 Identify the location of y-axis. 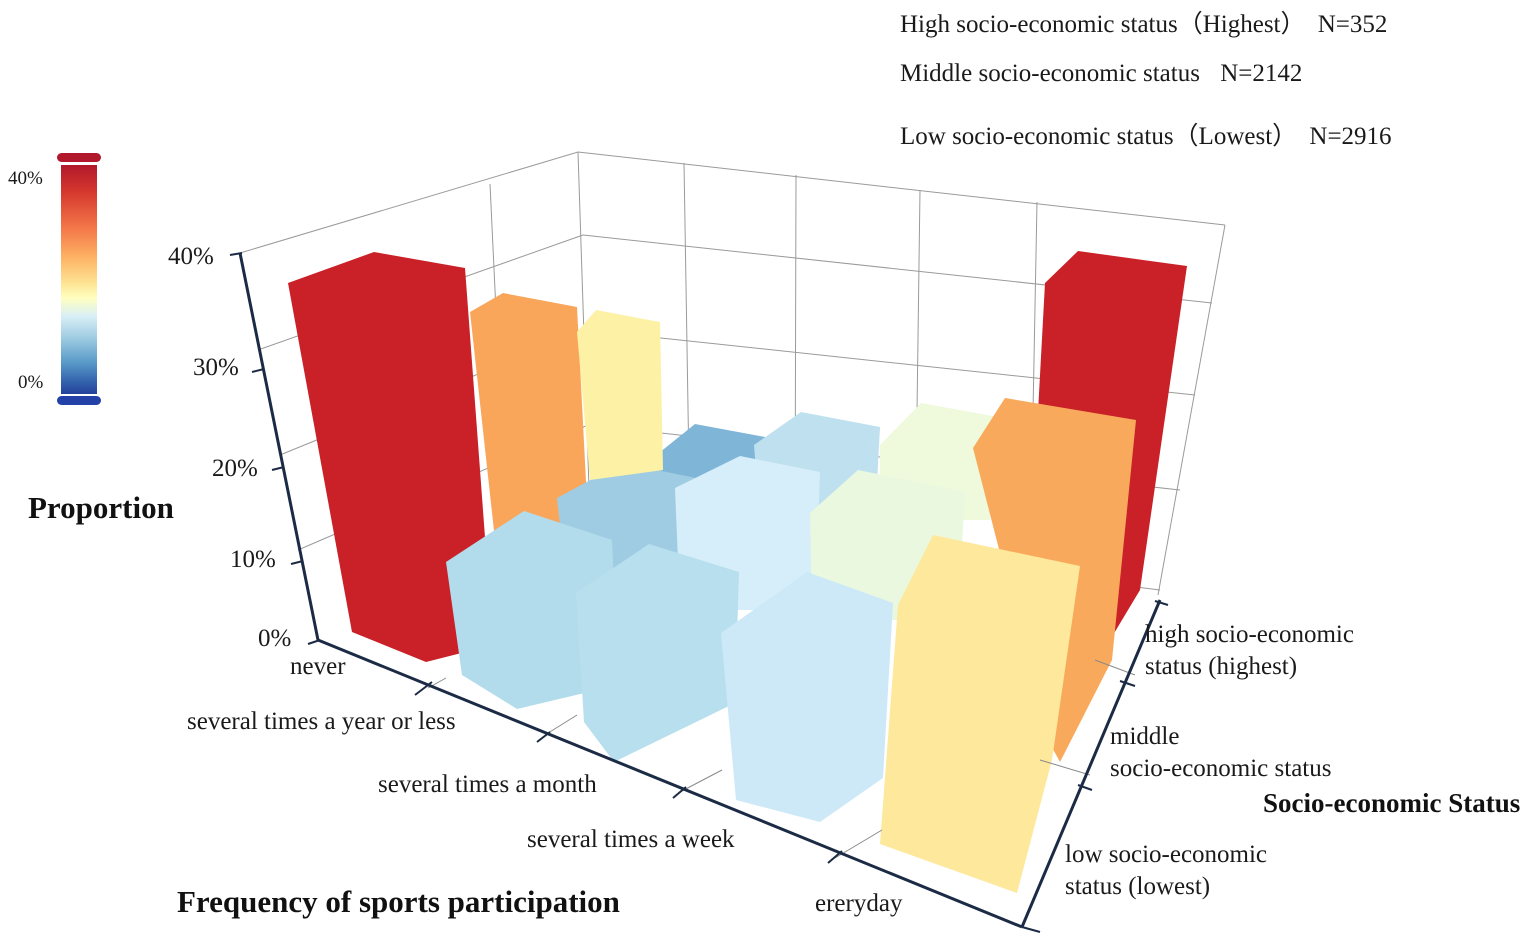
(1091, 763).